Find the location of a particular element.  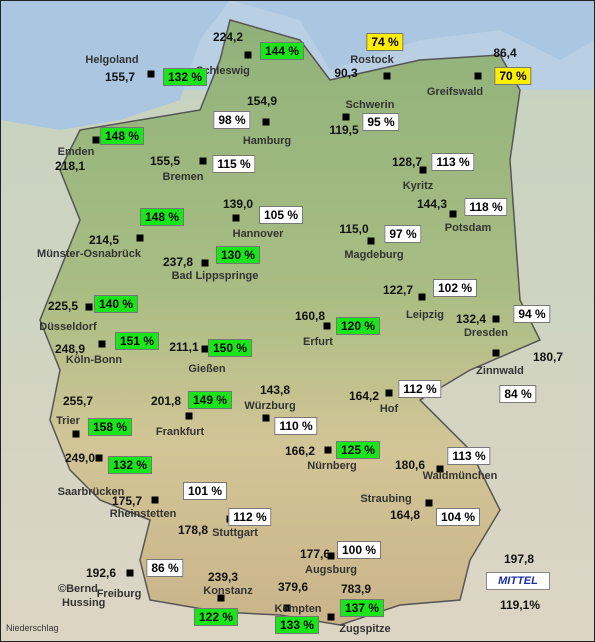

station-percent: 148 % is located at coordinates (122, 136).